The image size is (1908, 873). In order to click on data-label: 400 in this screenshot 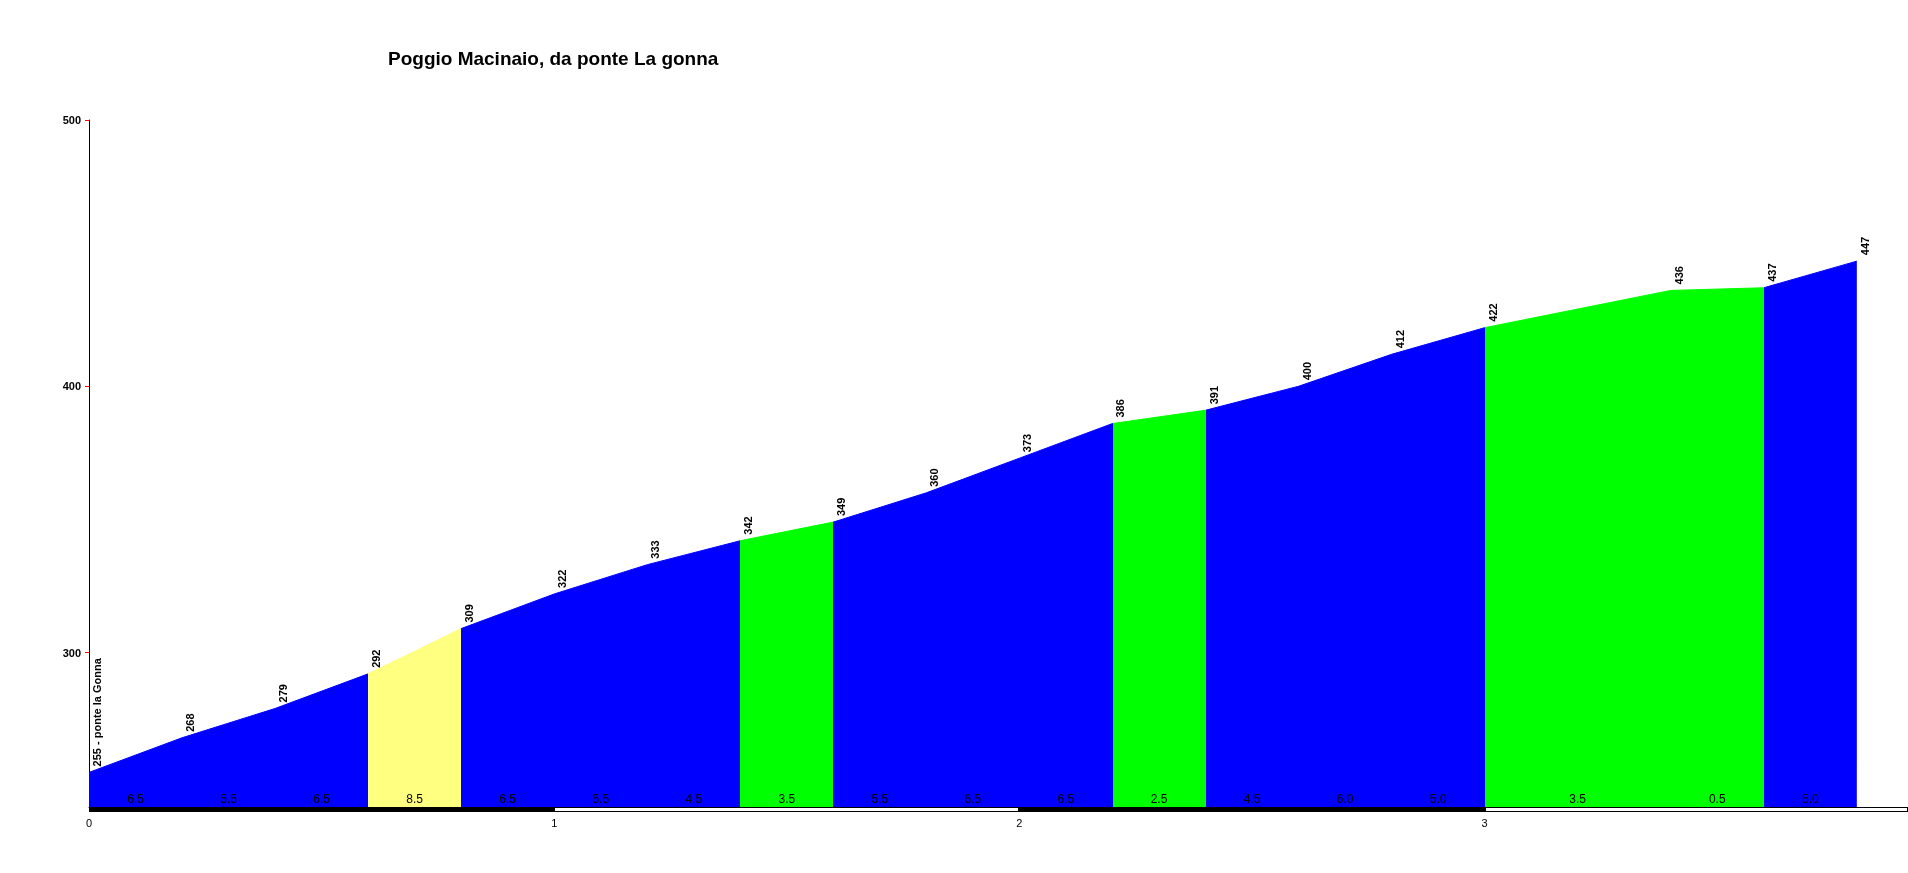, I will do `click(1306, 371)`.